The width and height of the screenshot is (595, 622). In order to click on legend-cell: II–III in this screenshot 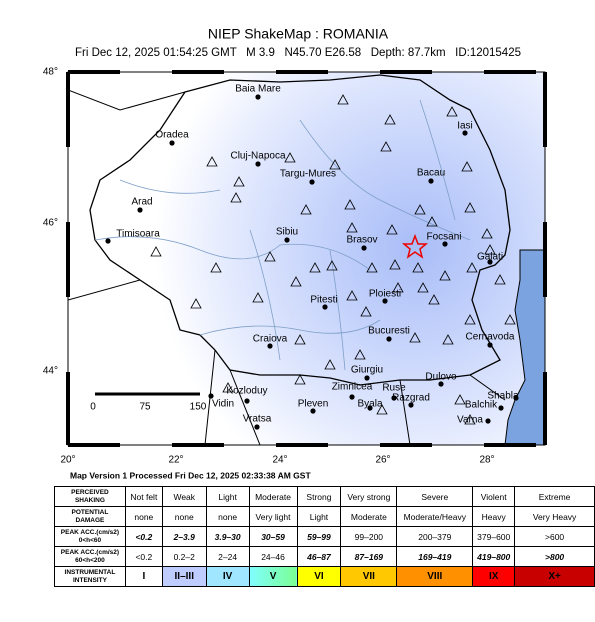, I will do `click(184, 576)`.